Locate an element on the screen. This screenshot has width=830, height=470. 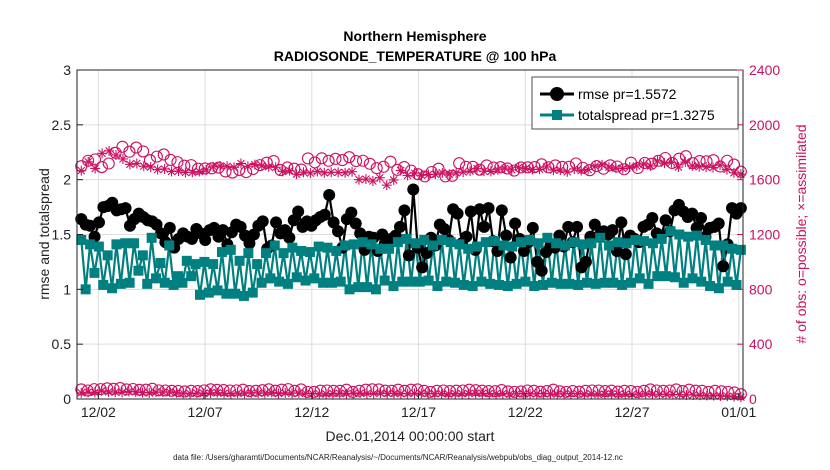
y-tick-label: 2.5 is located at coordinates (62, 125).